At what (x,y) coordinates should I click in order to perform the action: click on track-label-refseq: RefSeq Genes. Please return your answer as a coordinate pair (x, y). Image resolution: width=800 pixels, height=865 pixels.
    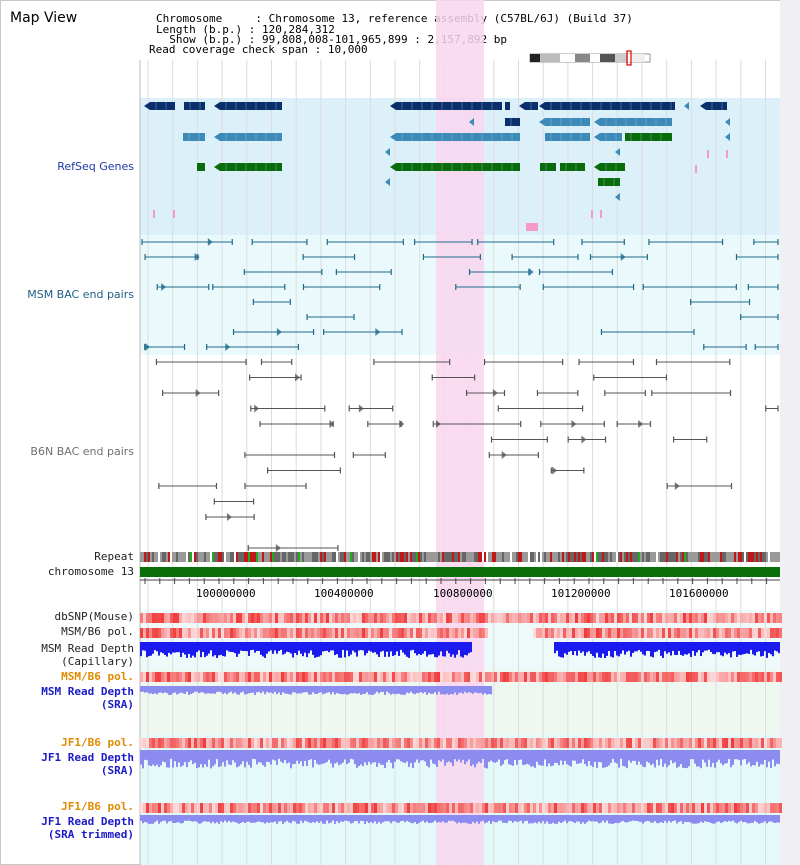
    Looking at the image, I should click on (95, 166).